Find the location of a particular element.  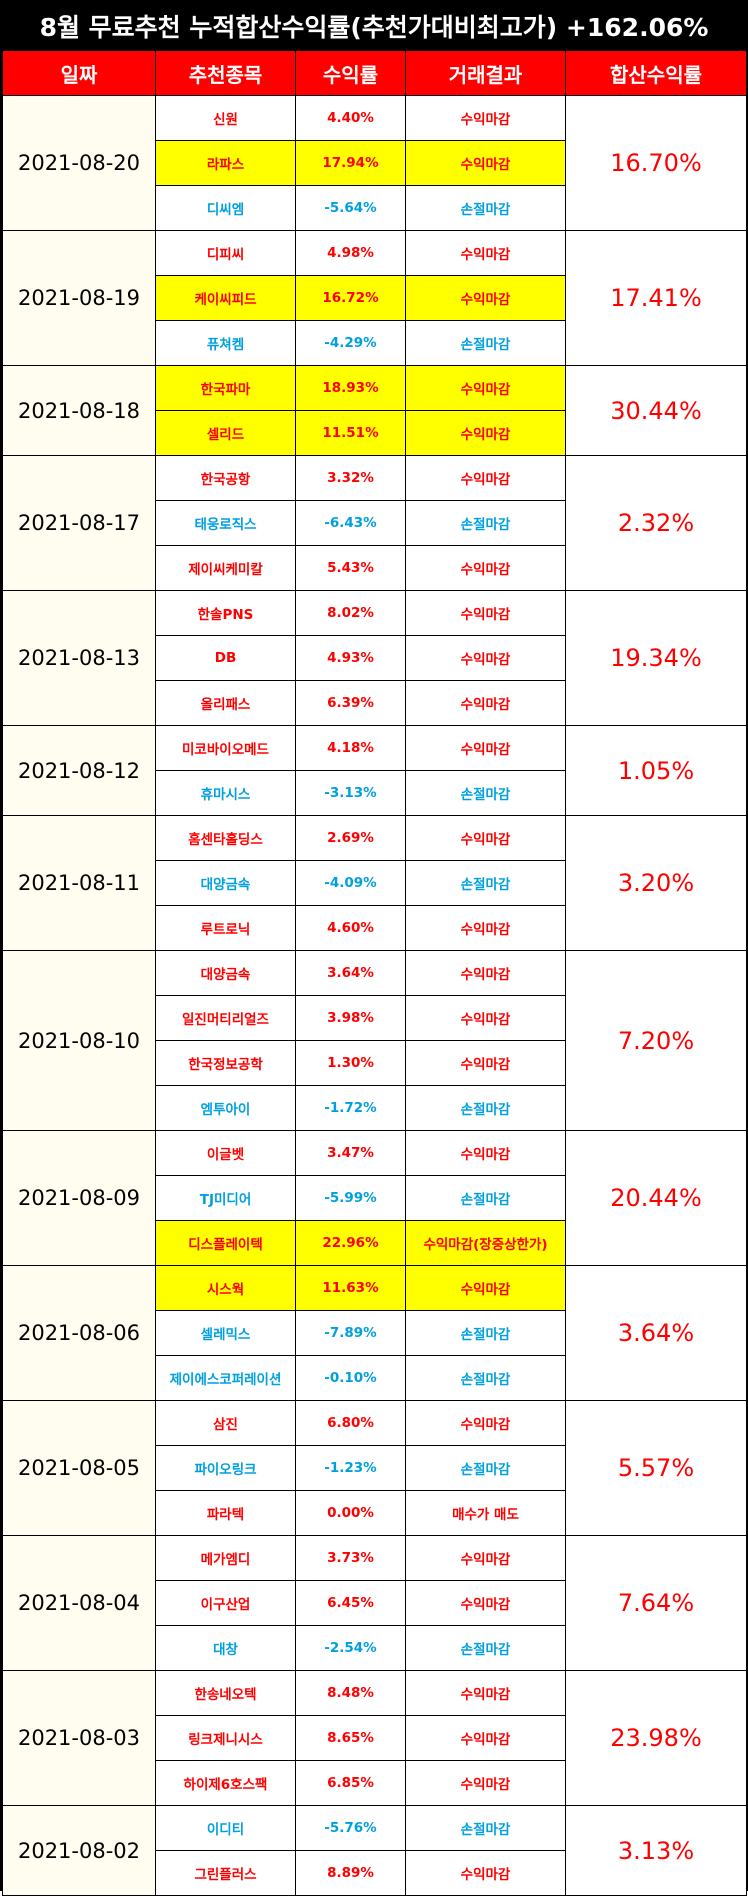

table-row: 파이오링크 -1.23% 손절마감 is located at coordinates (375, 1468).